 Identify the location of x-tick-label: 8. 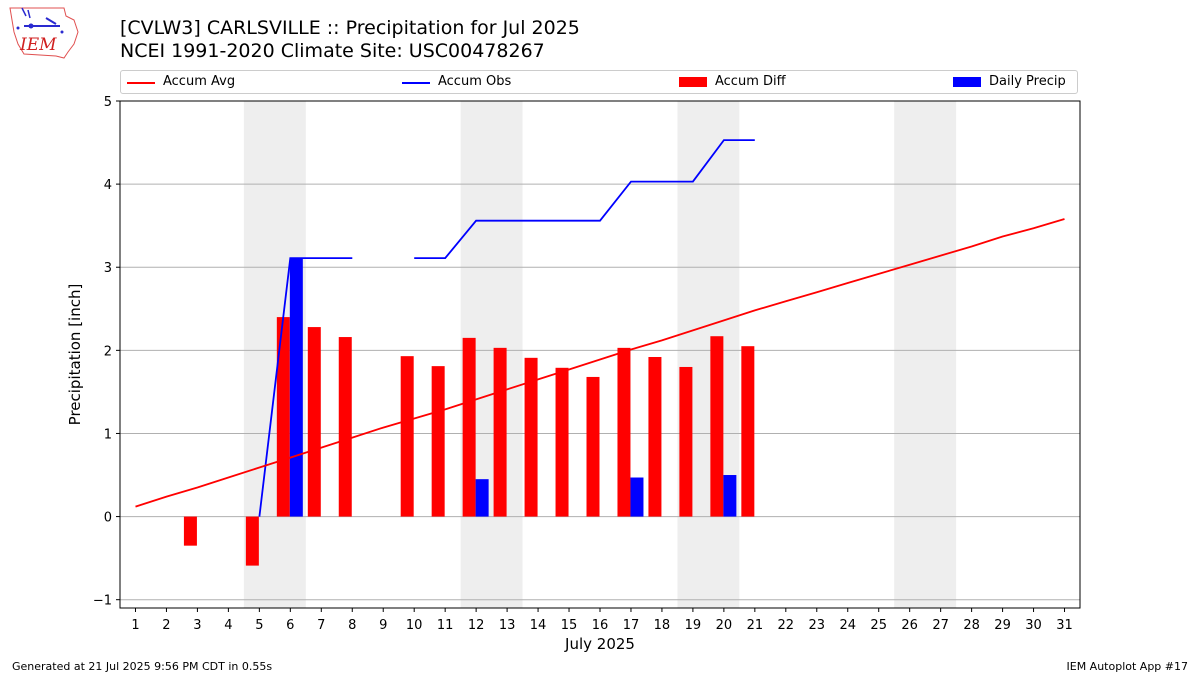
(352, 625).